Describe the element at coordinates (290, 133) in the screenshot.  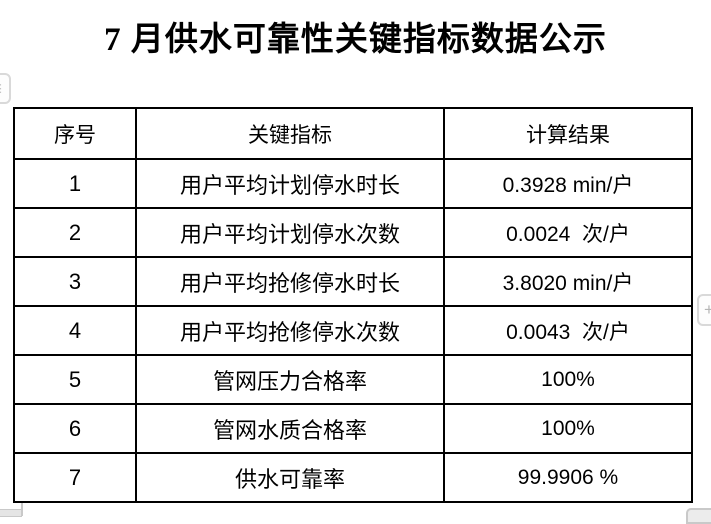
I see `header-key-indicator: 关键指标` at that location.